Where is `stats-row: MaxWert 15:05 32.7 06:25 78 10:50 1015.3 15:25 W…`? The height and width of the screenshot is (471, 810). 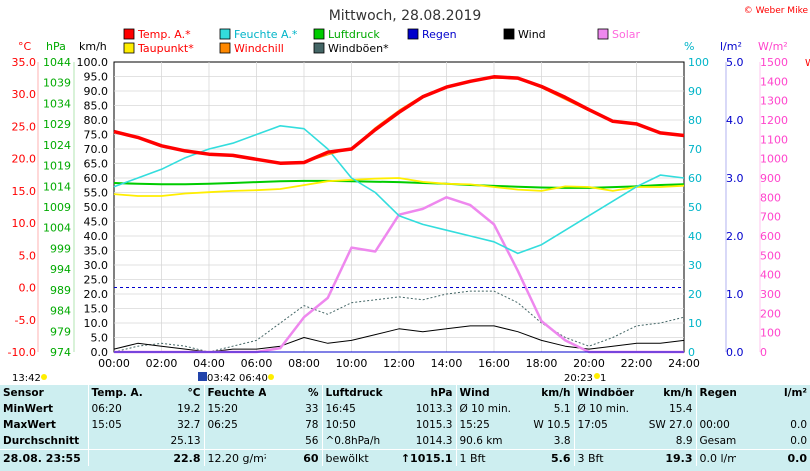 stats-row: MaxWert 15:05 32.7 06:25 78 10:50 1015.3 15:25 W… is located at coordinates (405, 425).